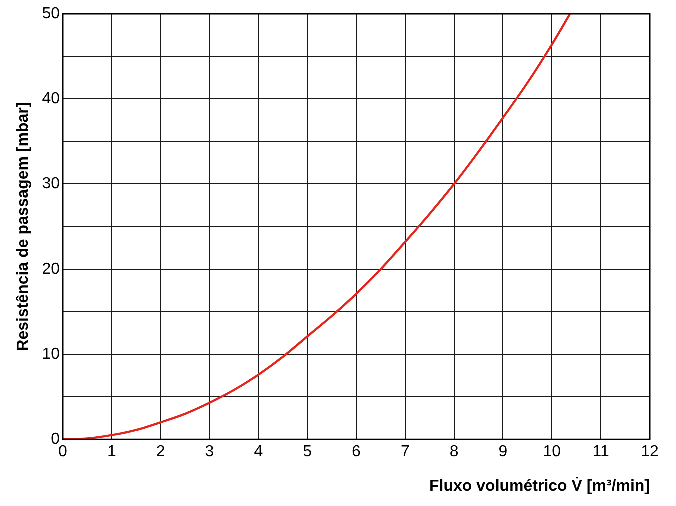  I want to click on x-tick-label: 5, so click(307, 452).